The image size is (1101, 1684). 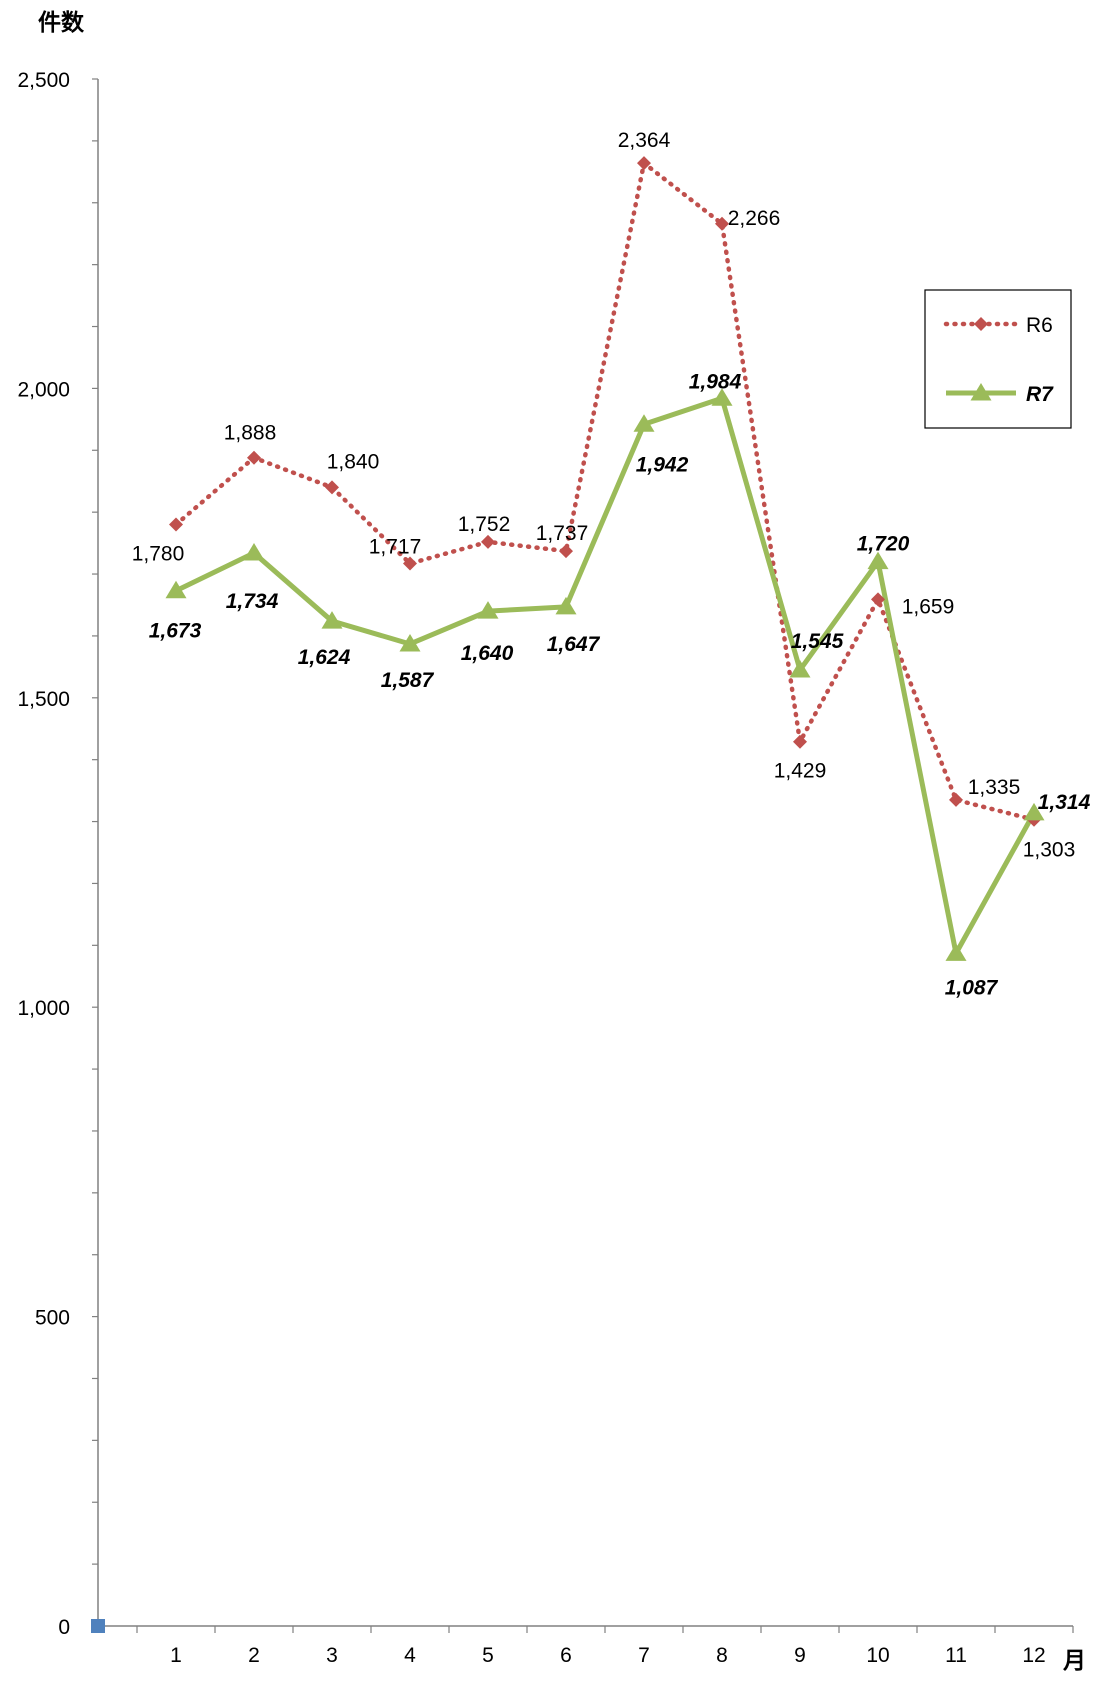 What do you see at coordinates (254, 1655) in the screenshot?
I see `x-tick-label: 2` at bounding box center [254, 1655].